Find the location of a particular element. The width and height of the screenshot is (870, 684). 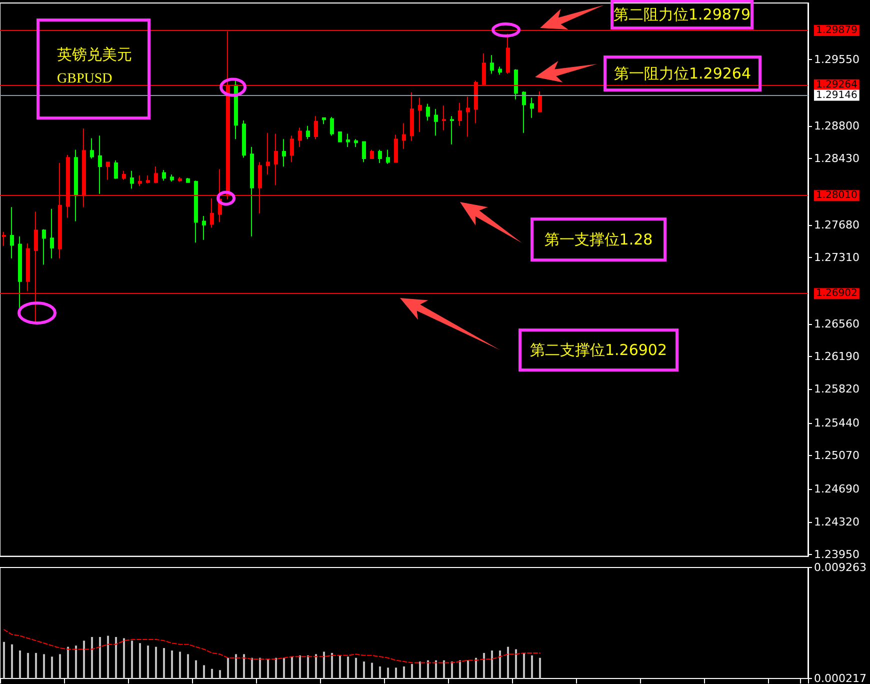

y-tick-label: 1.26190 is located at coordinates (837, 357).